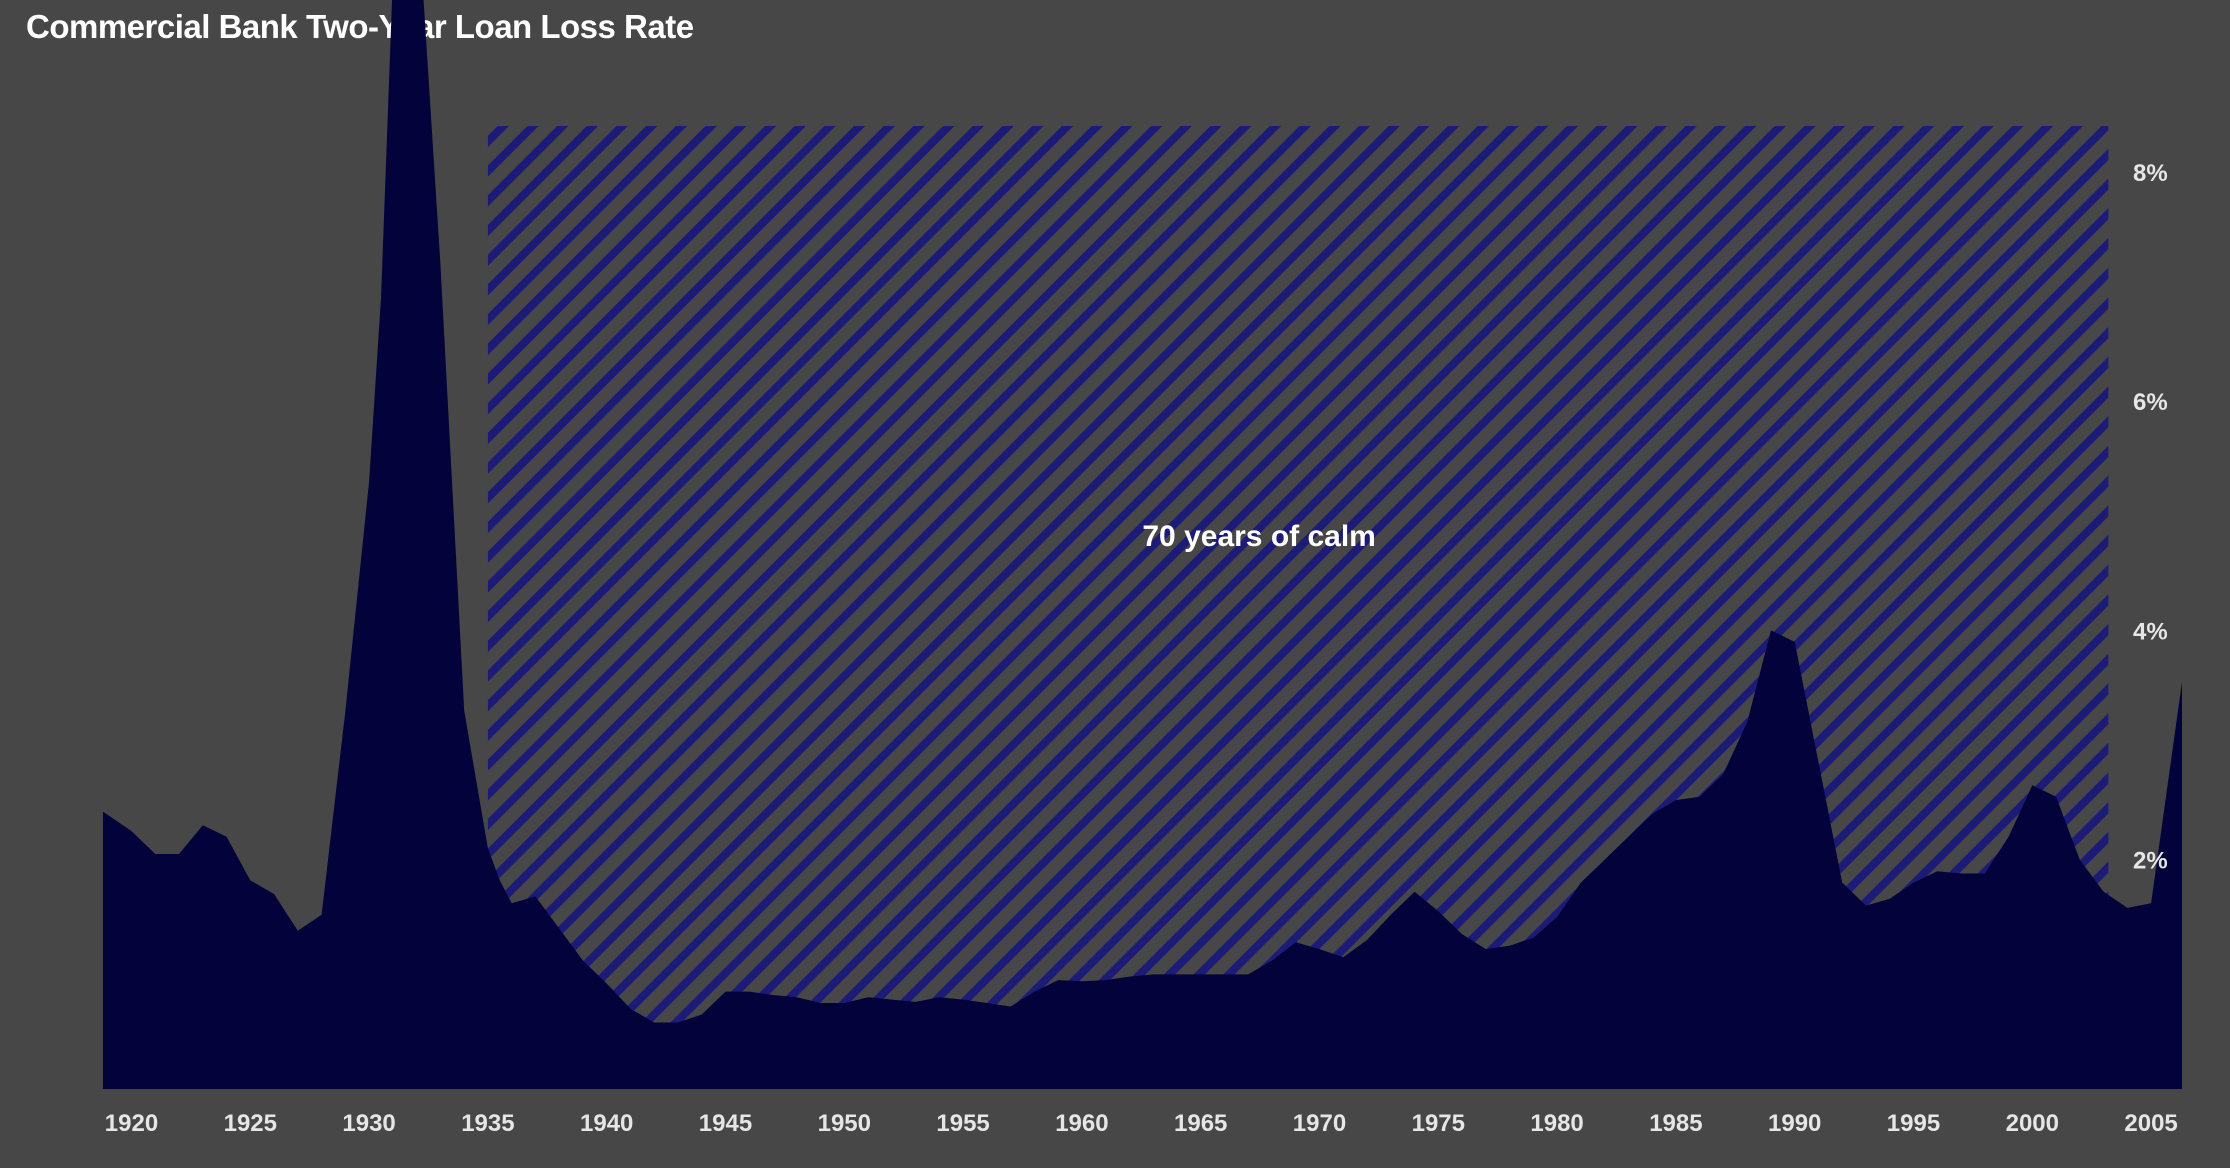  I want to click on x-tick-label: 1925, so click(250, 1123).